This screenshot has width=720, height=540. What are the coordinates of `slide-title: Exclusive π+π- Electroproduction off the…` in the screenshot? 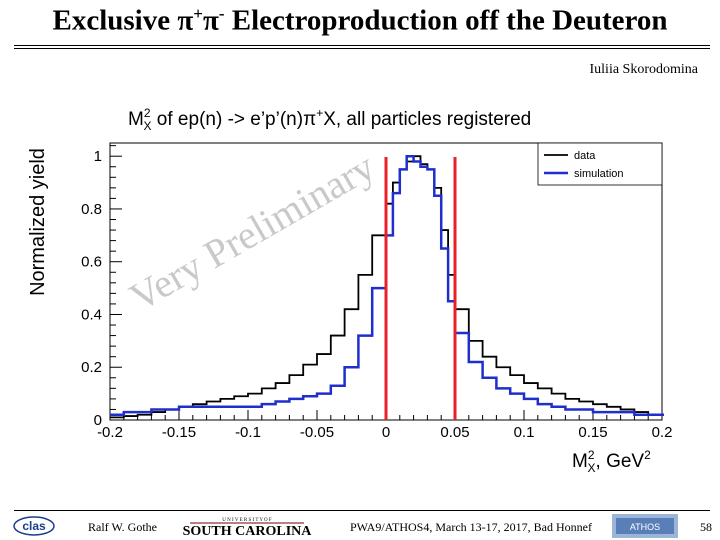 It's located at (360, 21).